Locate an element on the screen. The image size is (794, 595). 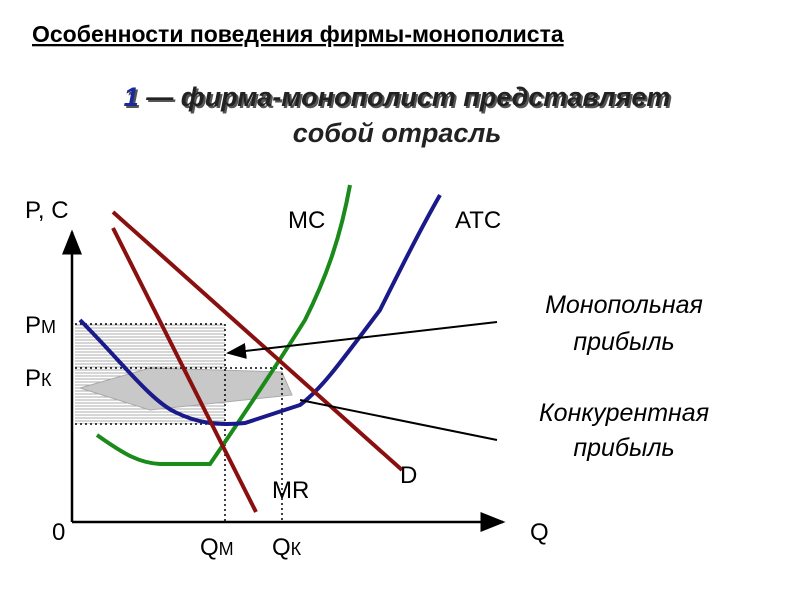
d-label: D is located at coordinates (408, 475).